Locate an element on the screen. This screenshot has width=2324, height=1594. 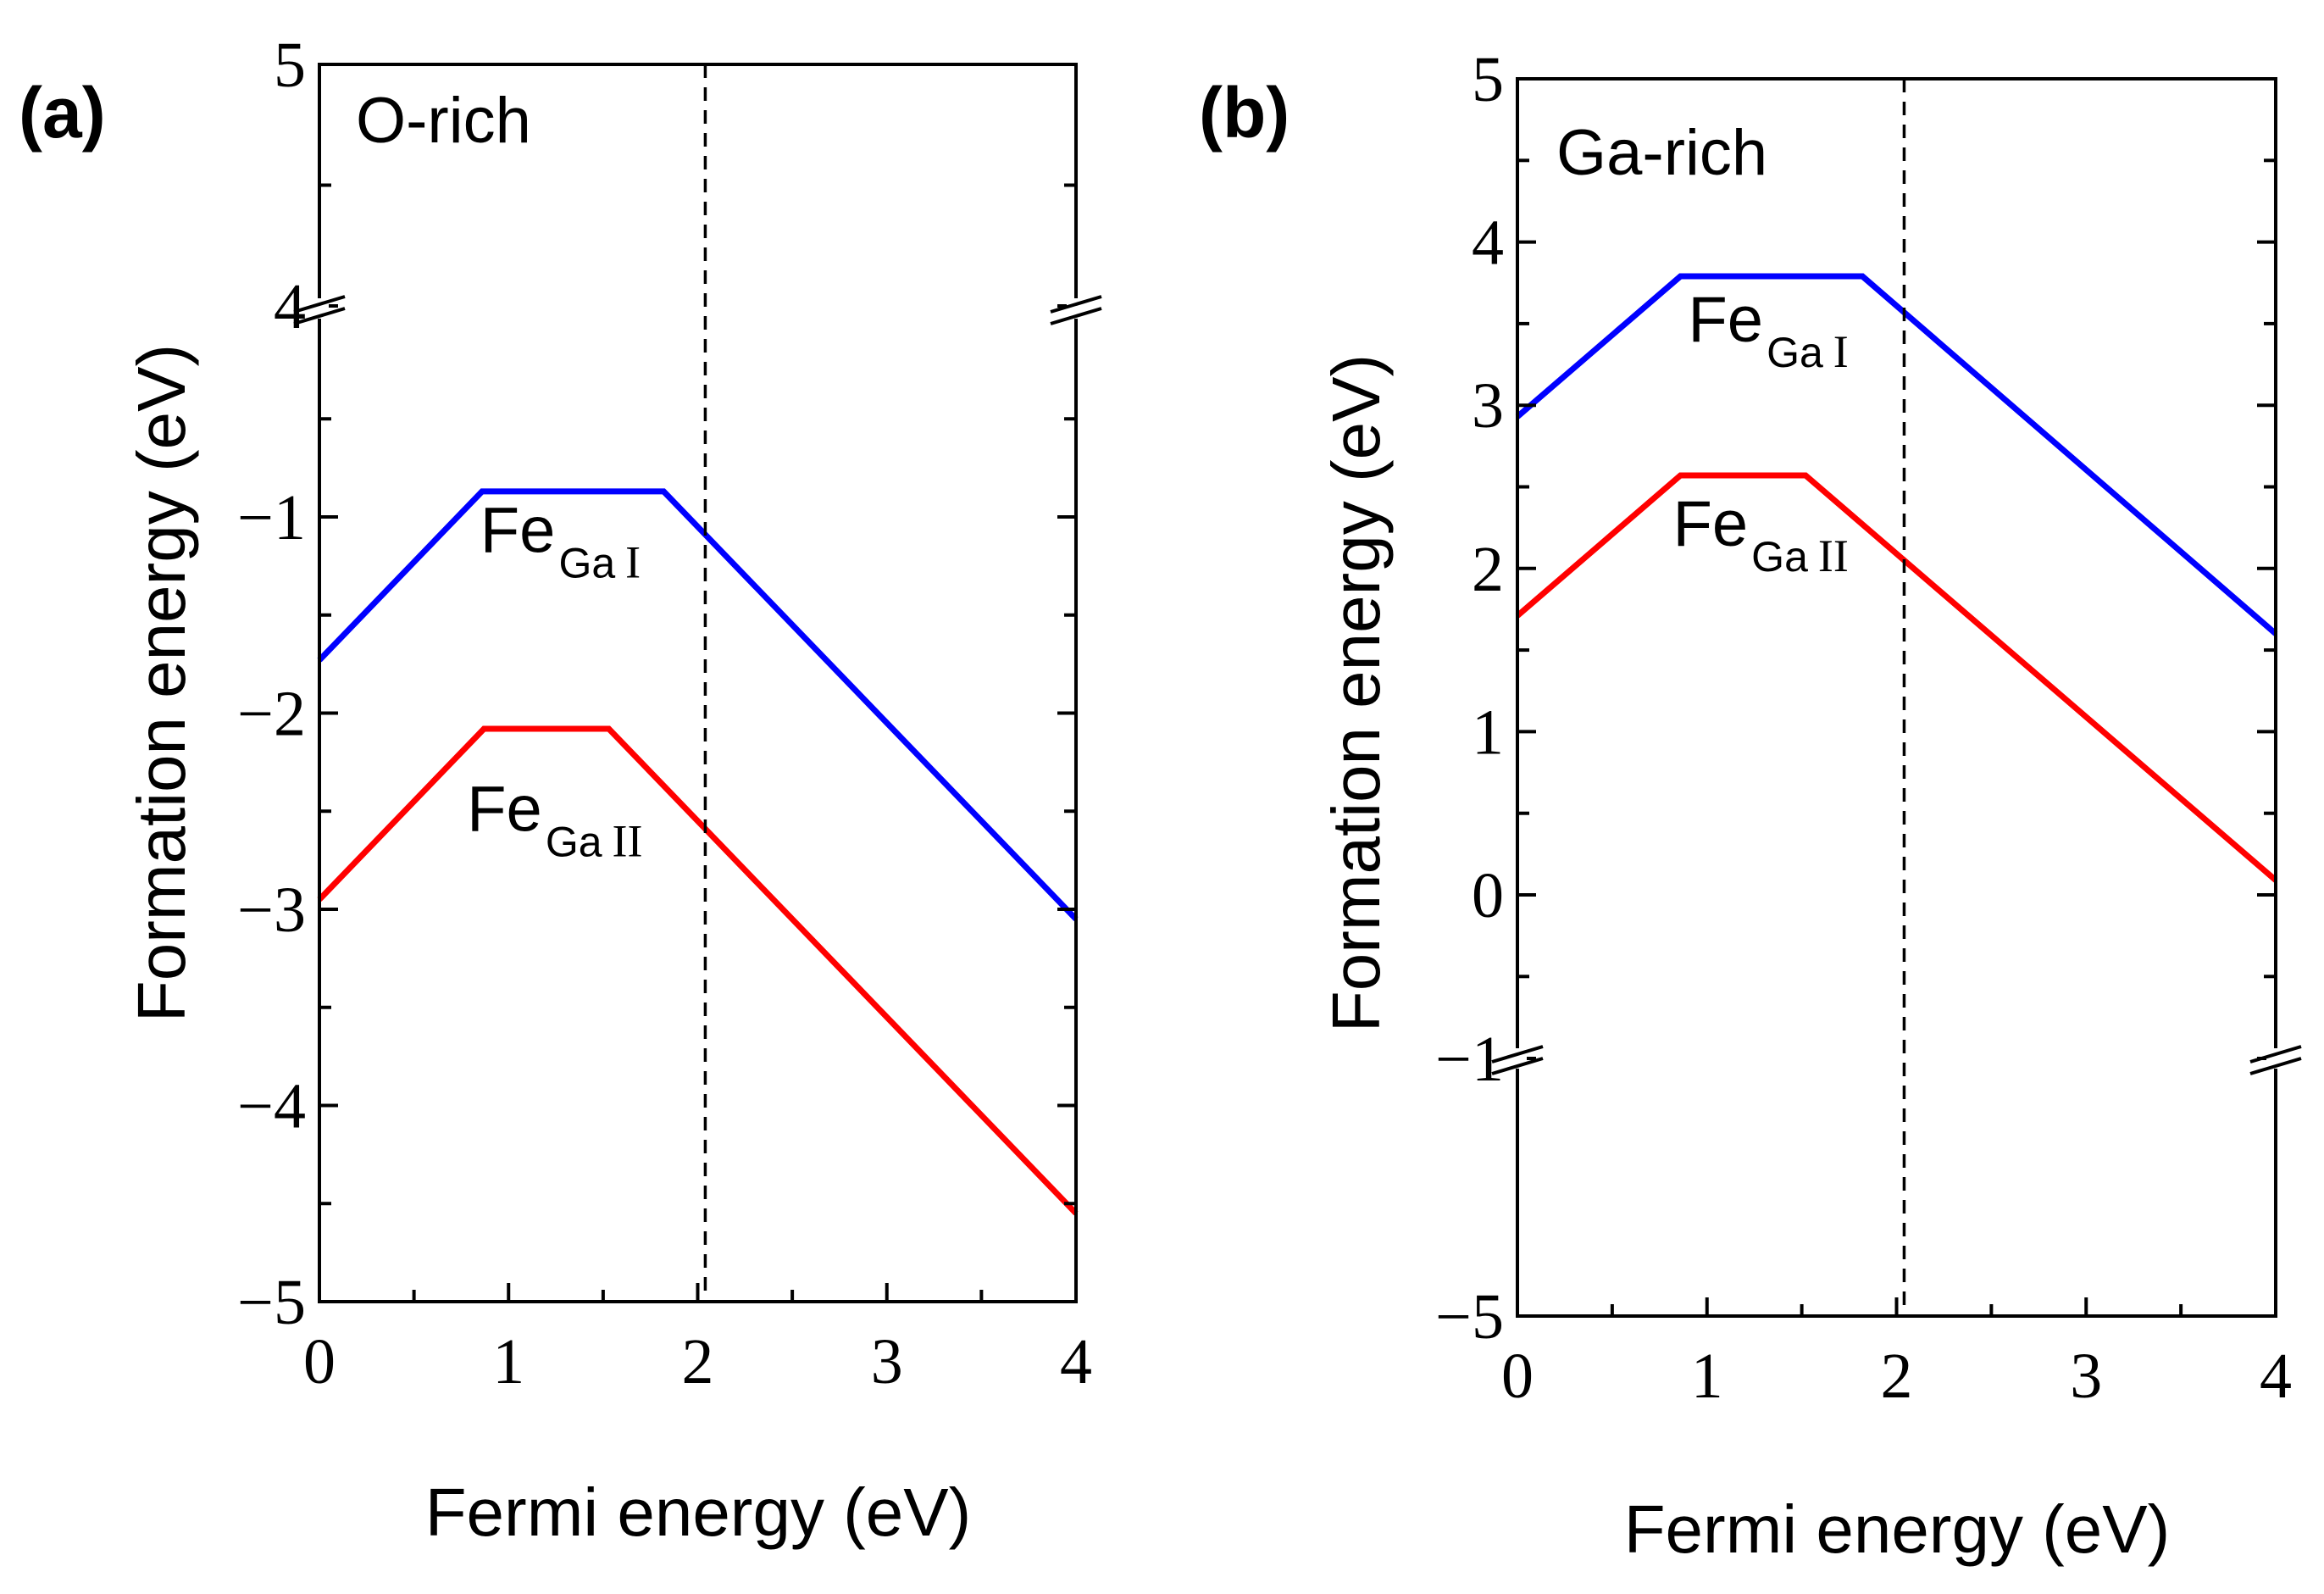
panel-label: (b) is located at coordinates (1244, 113).